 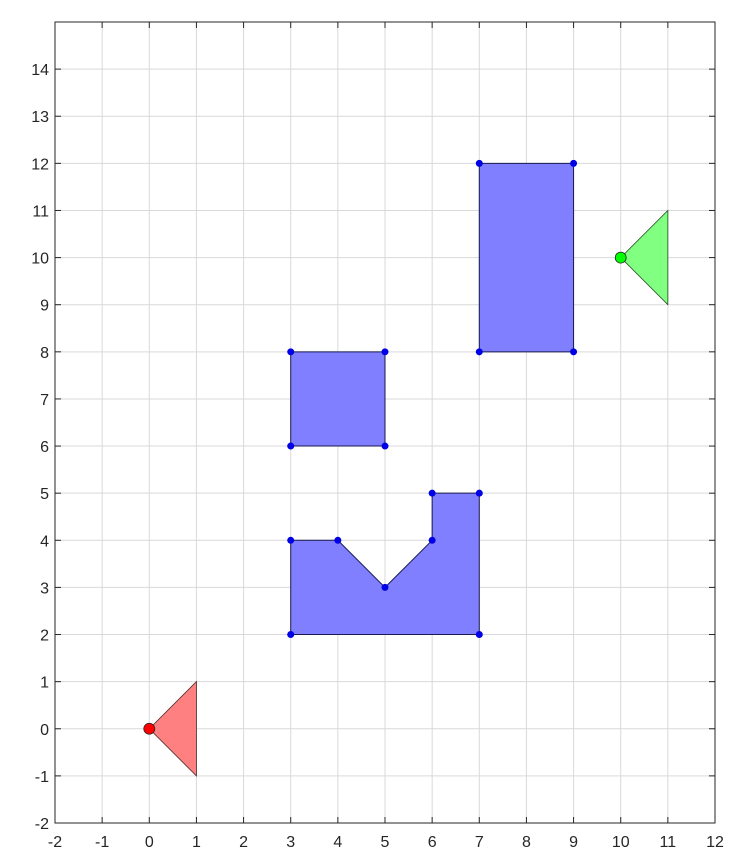 What do you see at coordinates (172, 729) in the screenshot?
I see `start-triangle` at bounding box center [172, 729].